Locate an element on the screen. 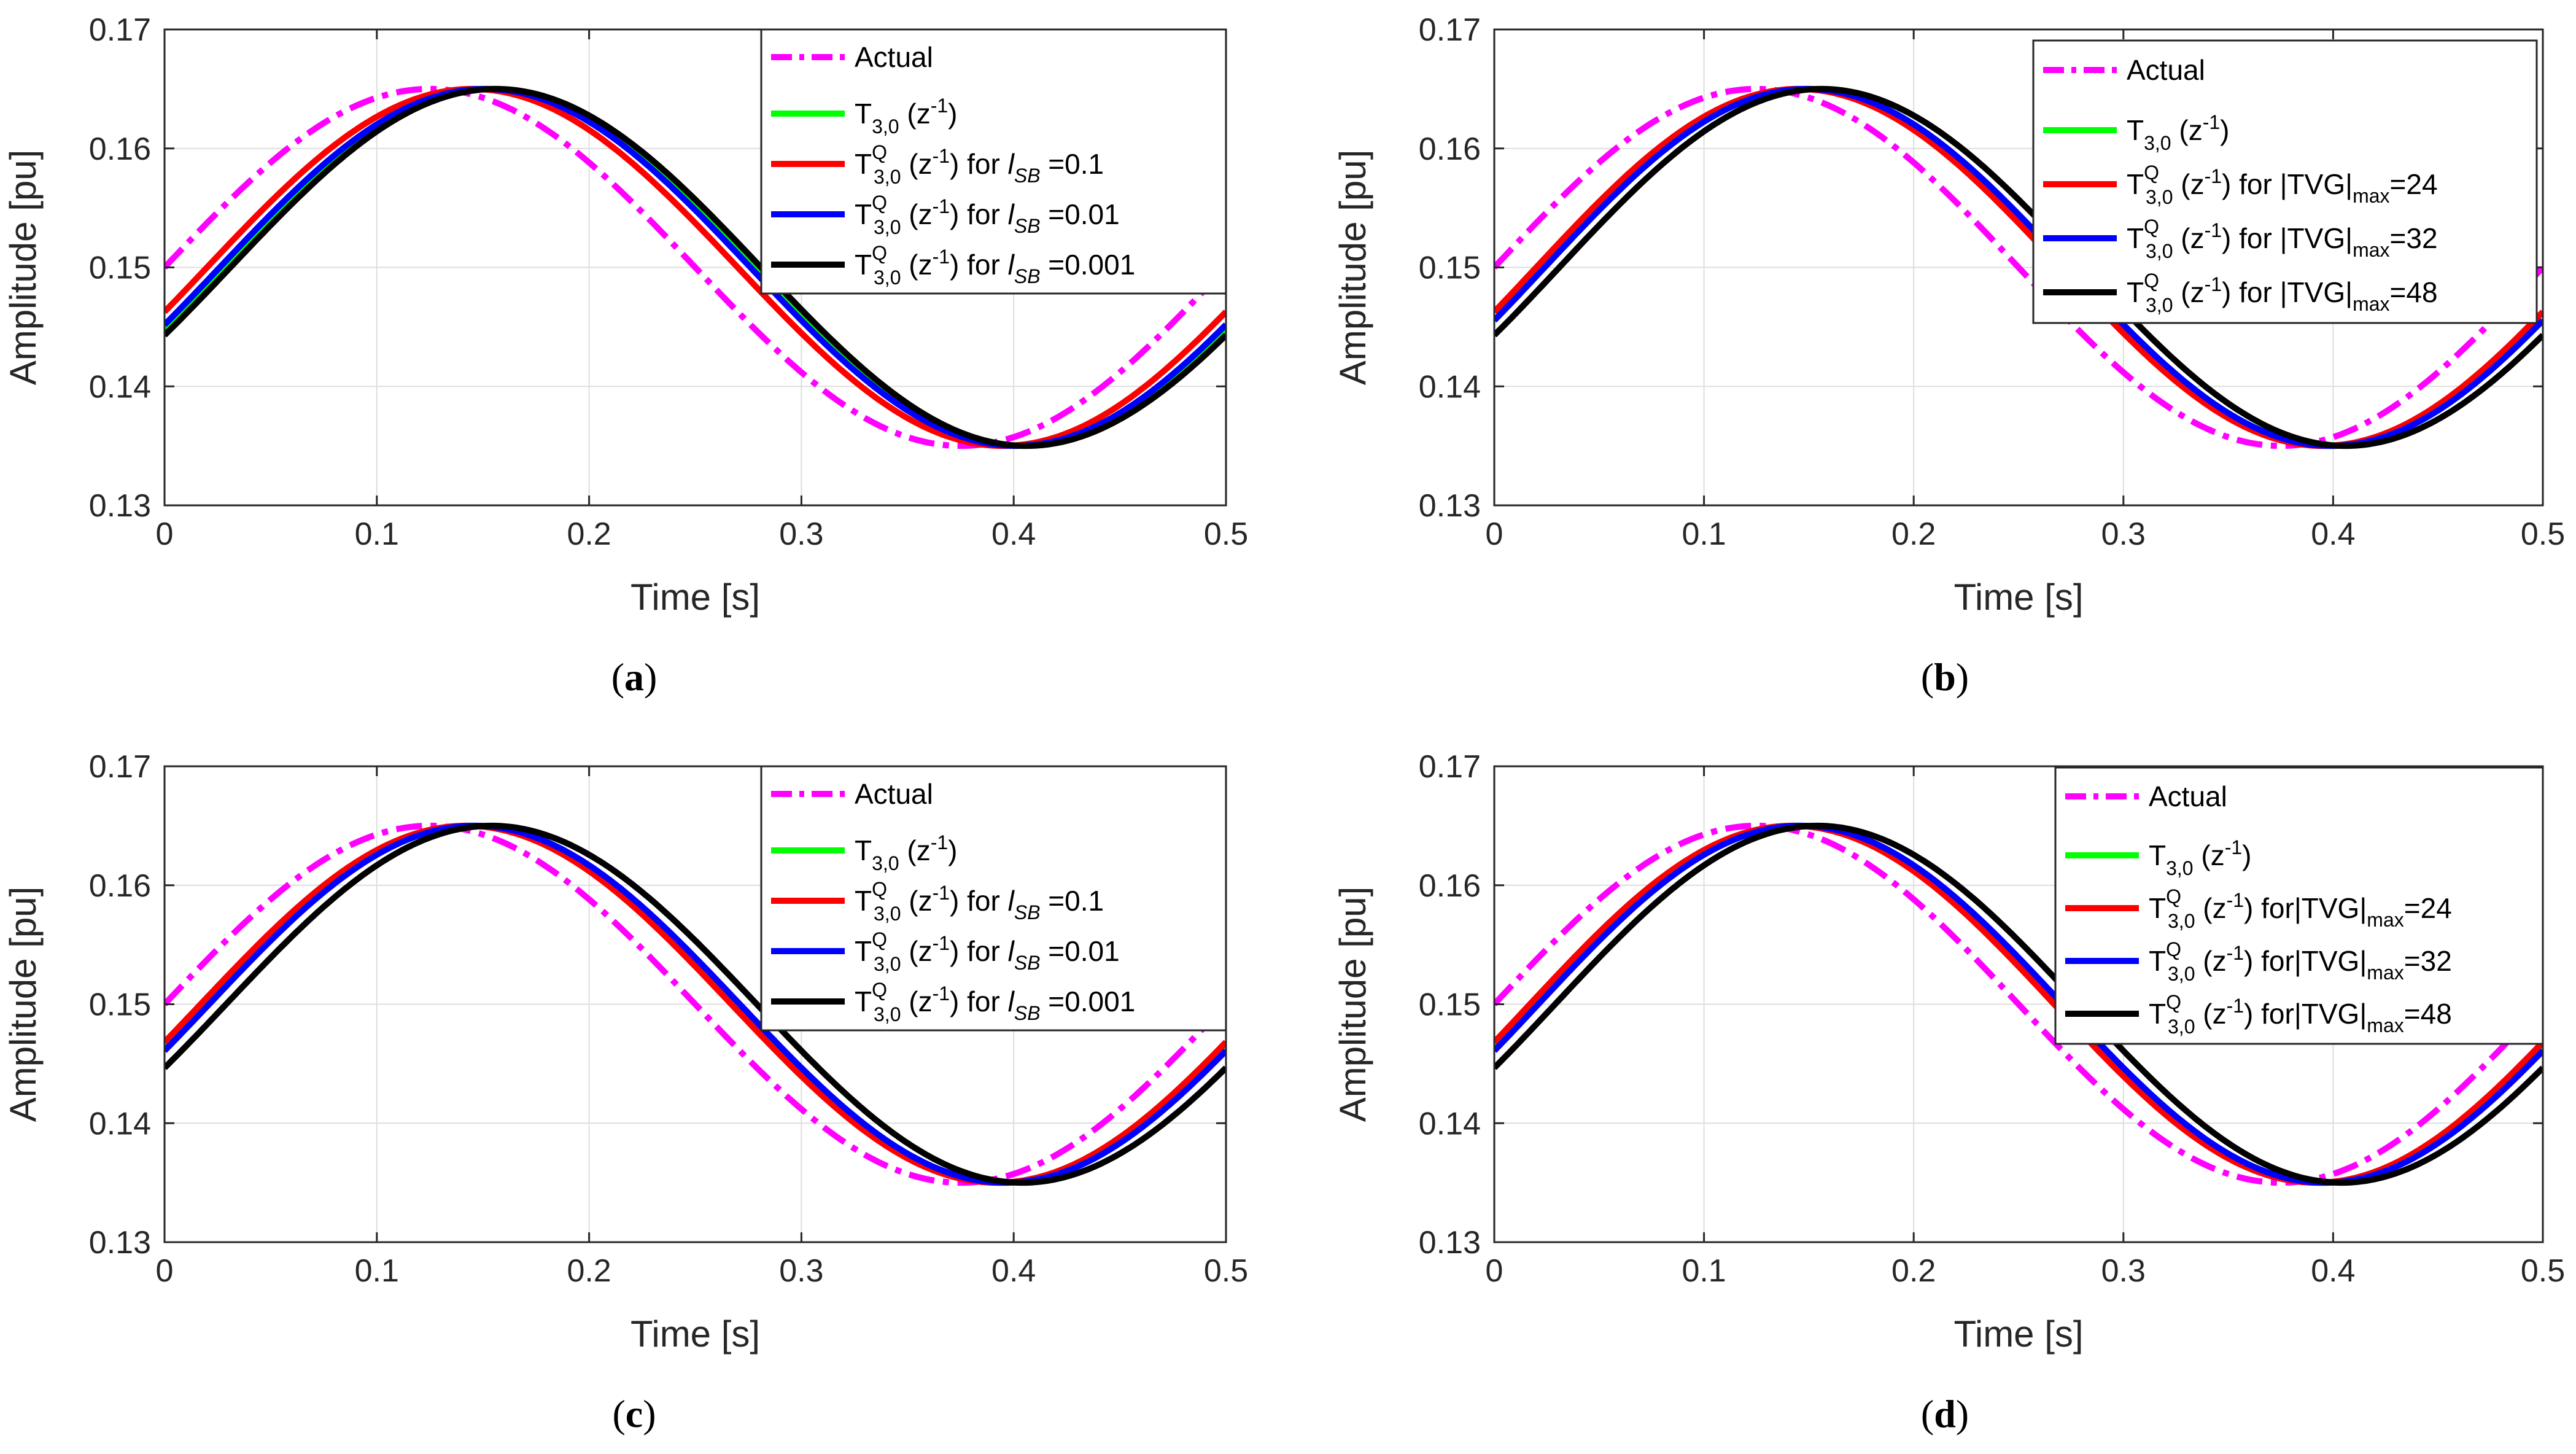  y-tick-label: 0.14 is located at coordinates (120, 1123).